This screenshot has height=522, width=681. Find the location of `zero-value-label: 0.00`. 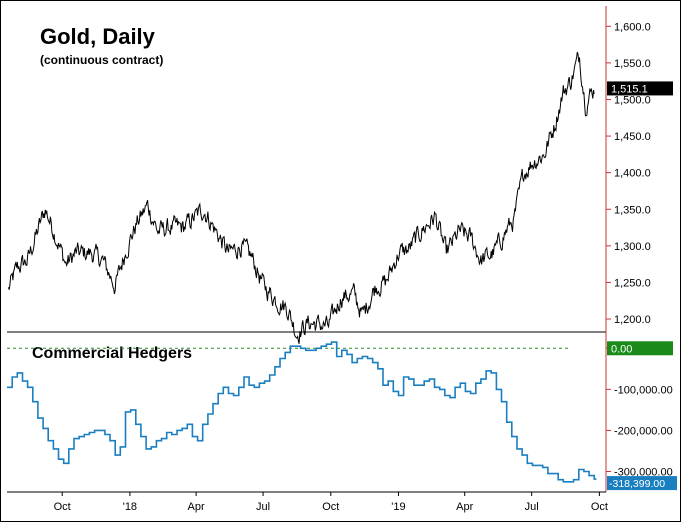

zero-value-label: 0.00 is located at coordinates (621, 349).